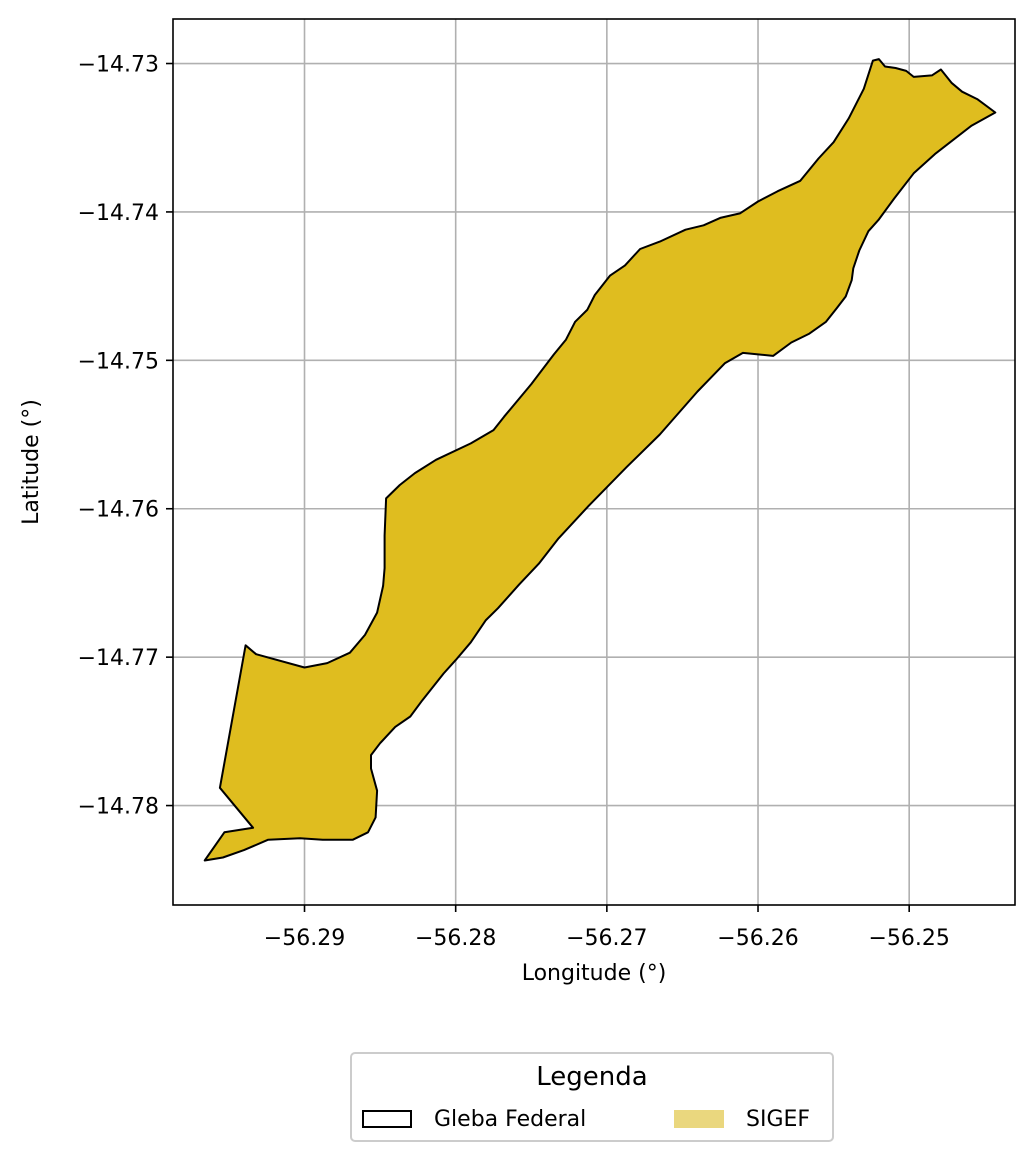 The height and width of the screenshot is (1163, 1032). Describe the element at coordinates (118, 65) in the screenshot. I see `y-tick-label: −14.73` at that location.